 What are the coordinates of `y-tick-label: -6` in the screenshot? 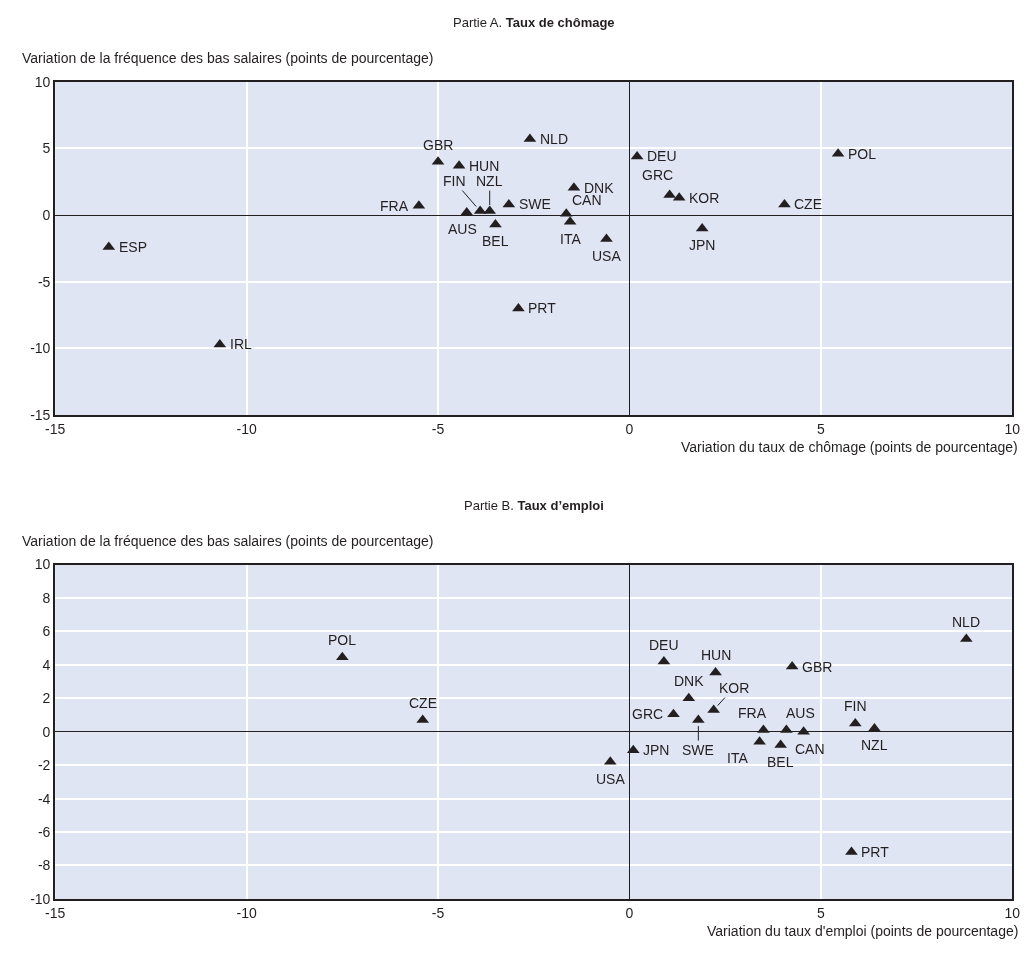 It's located at (44, 831).